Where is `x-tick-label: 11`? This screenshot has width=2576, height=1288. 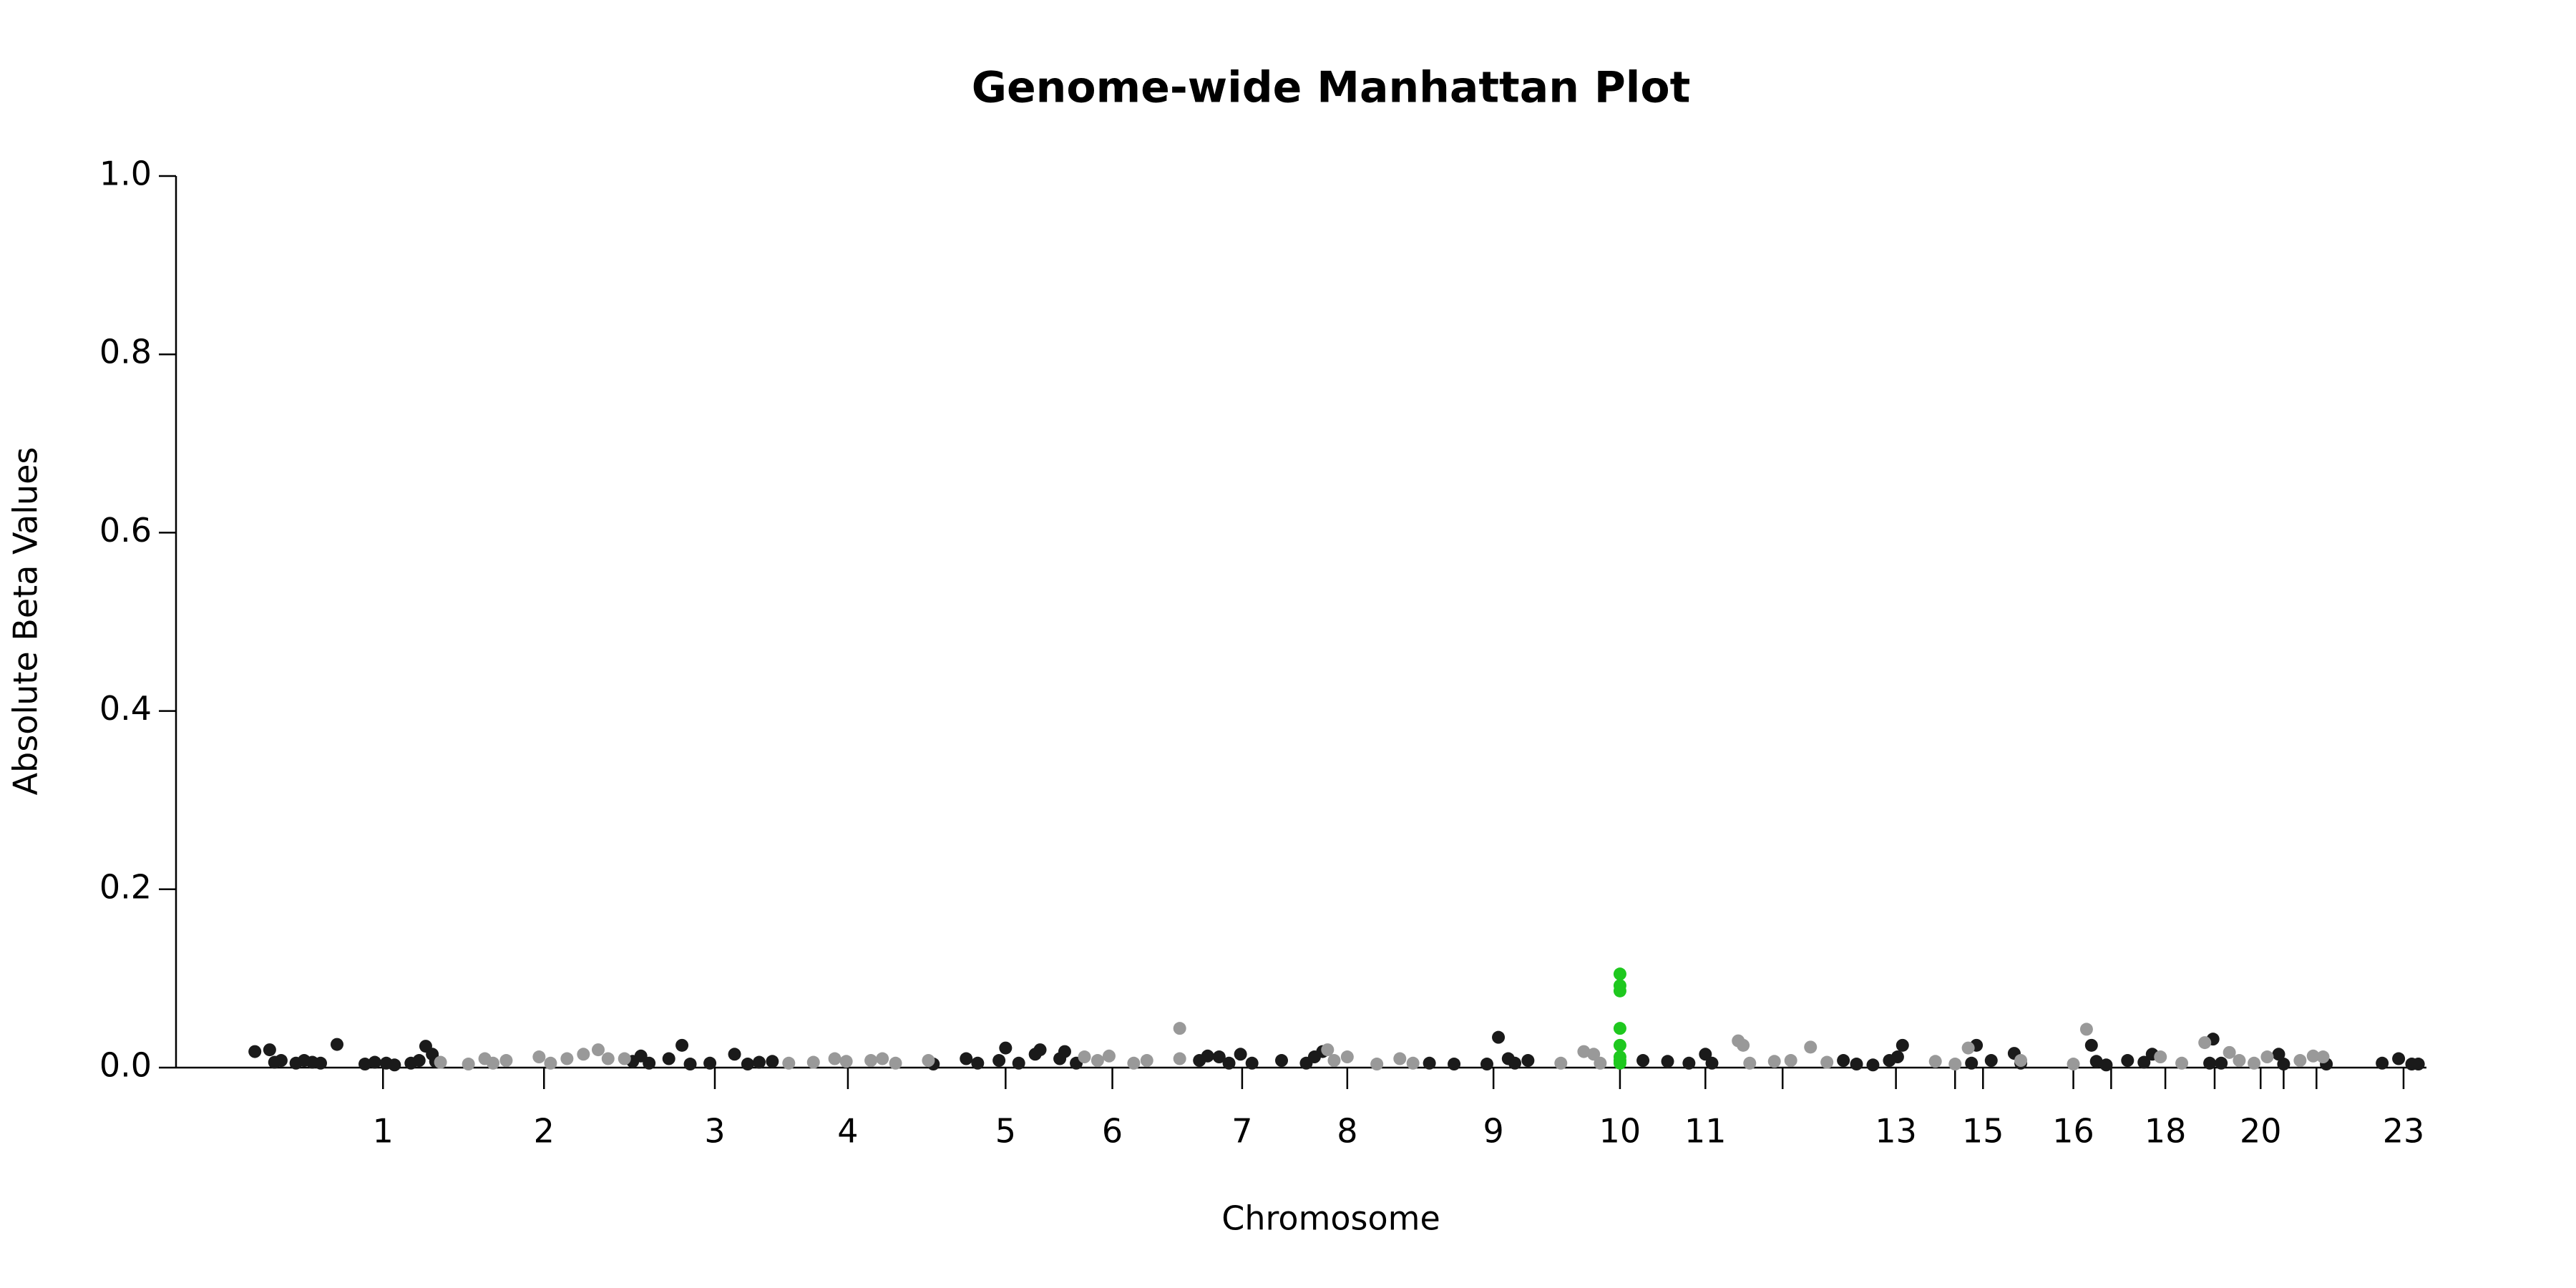 x-tick-label: 11 is located at coordinates (1705, 1131).